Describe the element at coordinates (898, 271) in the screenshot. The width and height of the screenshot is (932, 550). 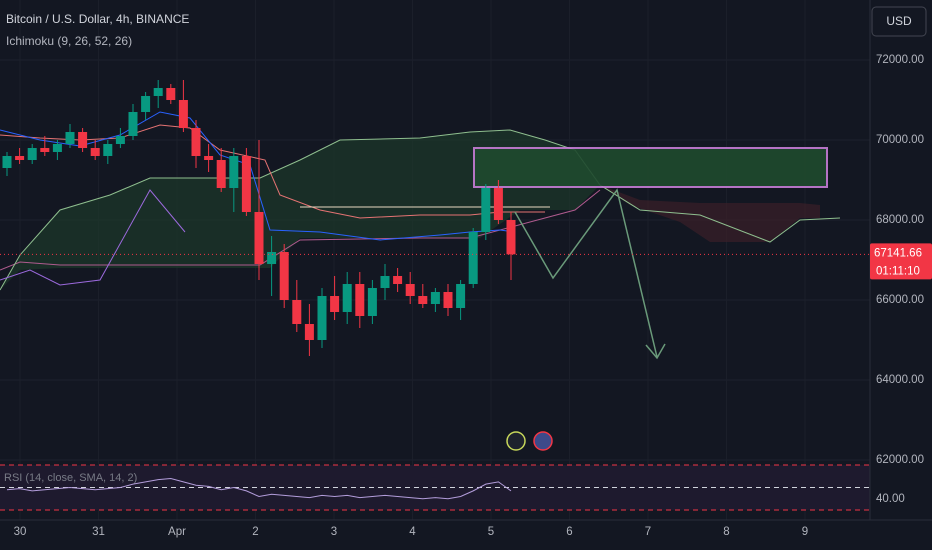
I see `bar-countdown: 01:11:10` at that location.